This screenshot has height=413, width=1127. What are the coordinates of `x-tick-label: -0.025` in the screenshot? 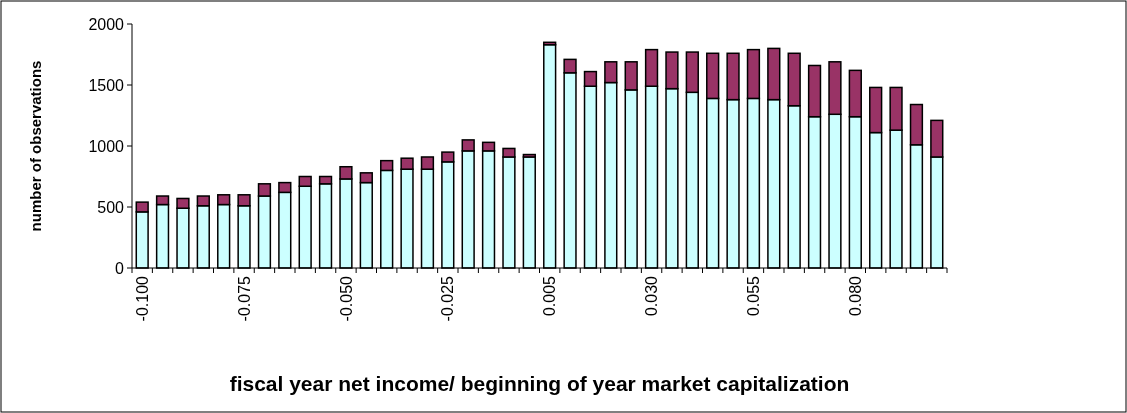 It's located at (448, 298).